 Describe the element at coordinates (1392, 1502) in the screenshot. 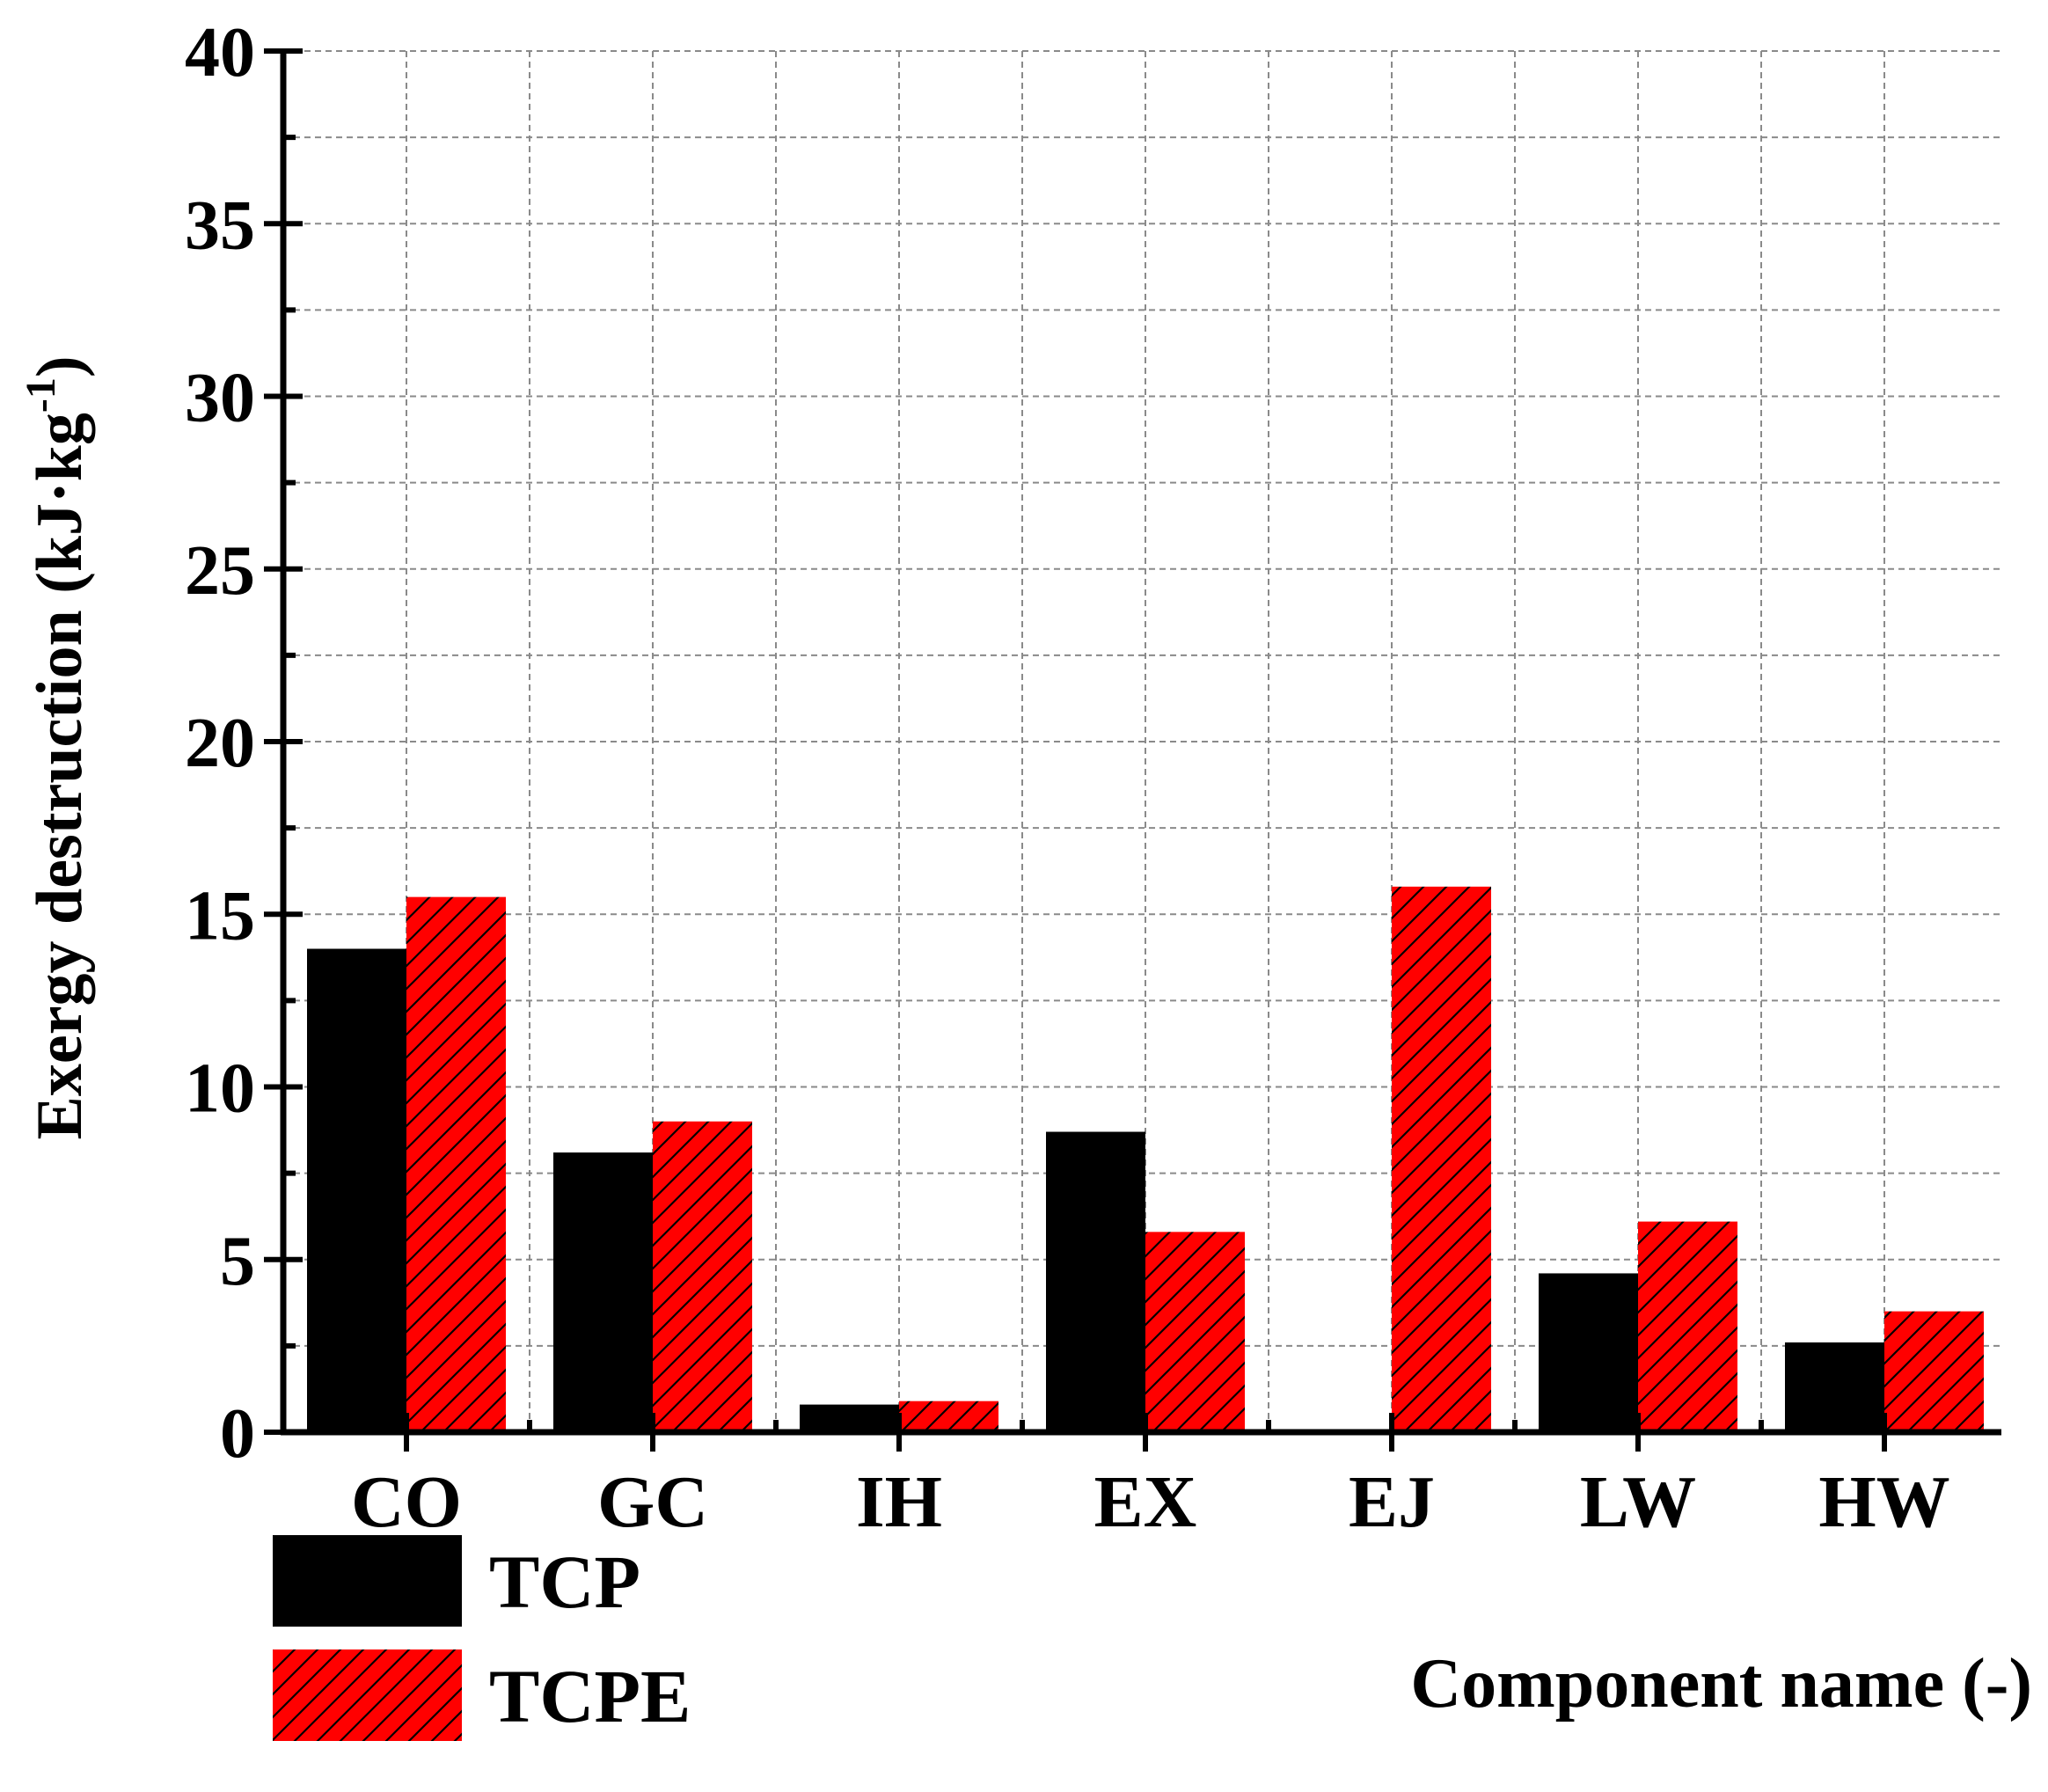

I see `x-tick-label-ej: EJ` at that location.